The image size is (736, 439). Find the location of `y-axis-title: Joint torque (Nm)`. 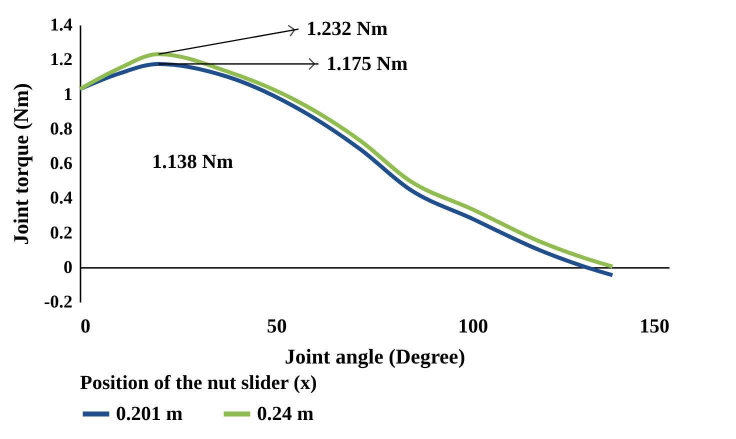

y-axis-title: Joint torque (Nm) is located at coordinates (21, 164).